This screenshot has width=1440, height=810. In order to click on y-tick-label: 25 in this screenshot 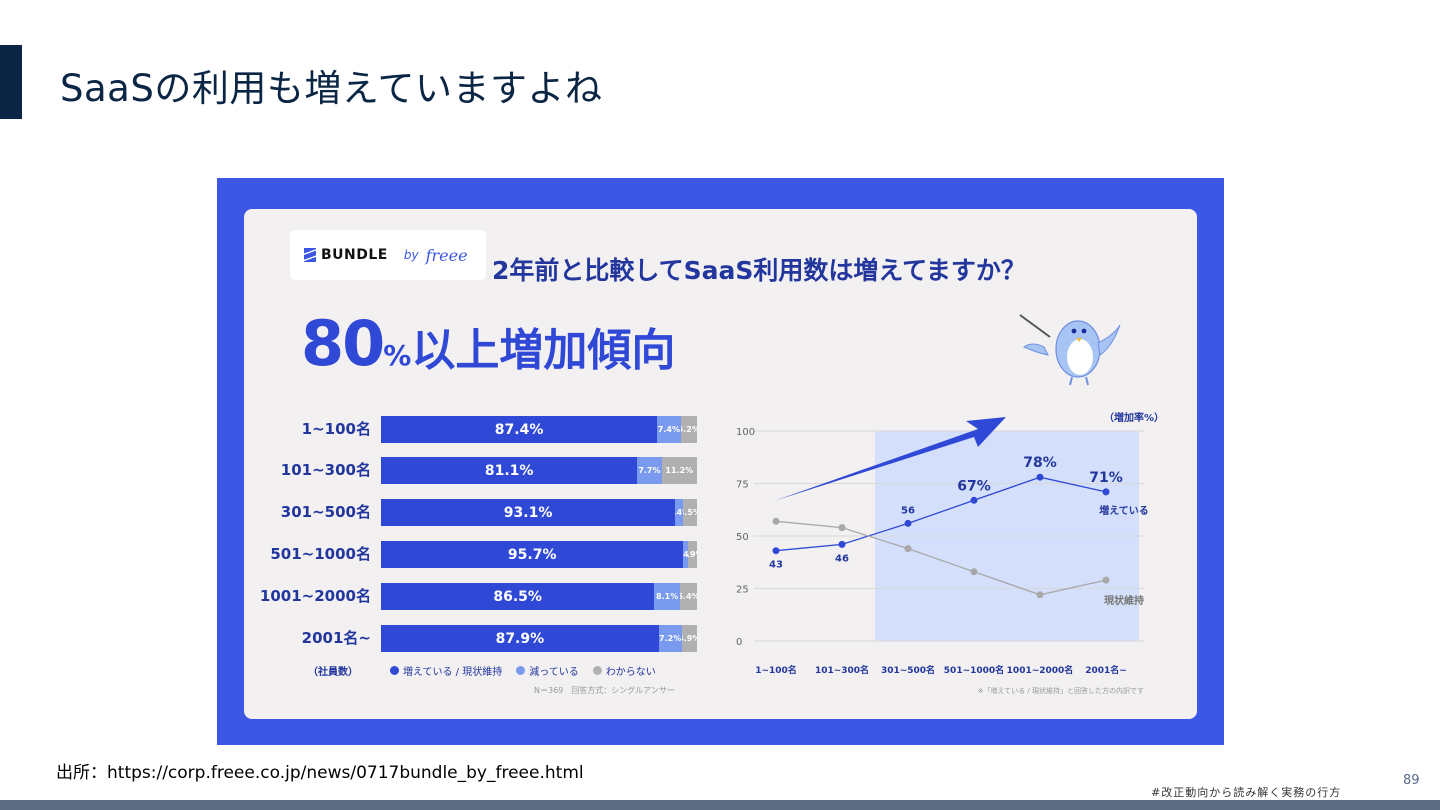, I will do `click(742, 590)`.